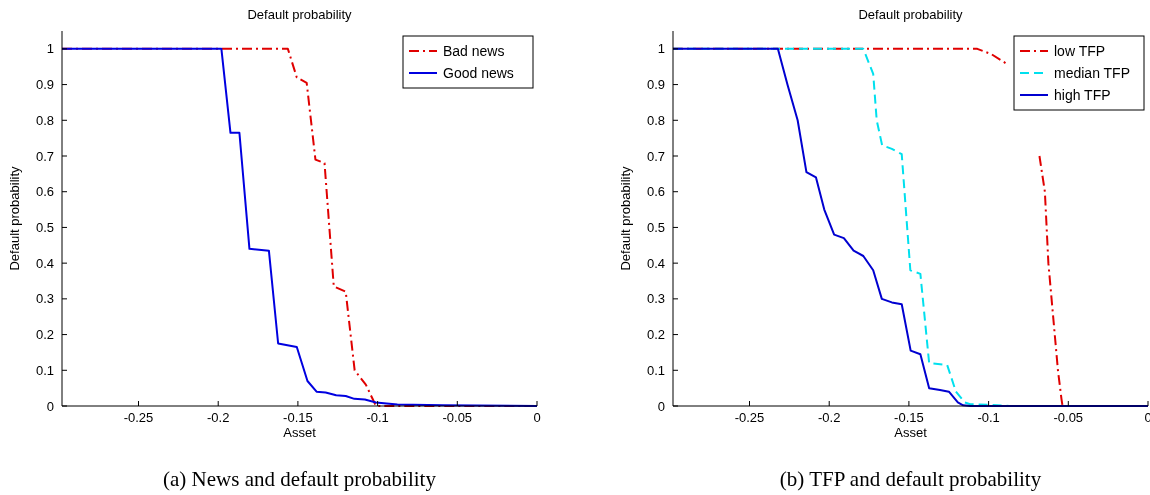 This screenshot has height=495, width=1150. What do you see at coordinates (478, 73) in the screenshot?
I see `legend-label: Good news` at bounding box center [478, 73].